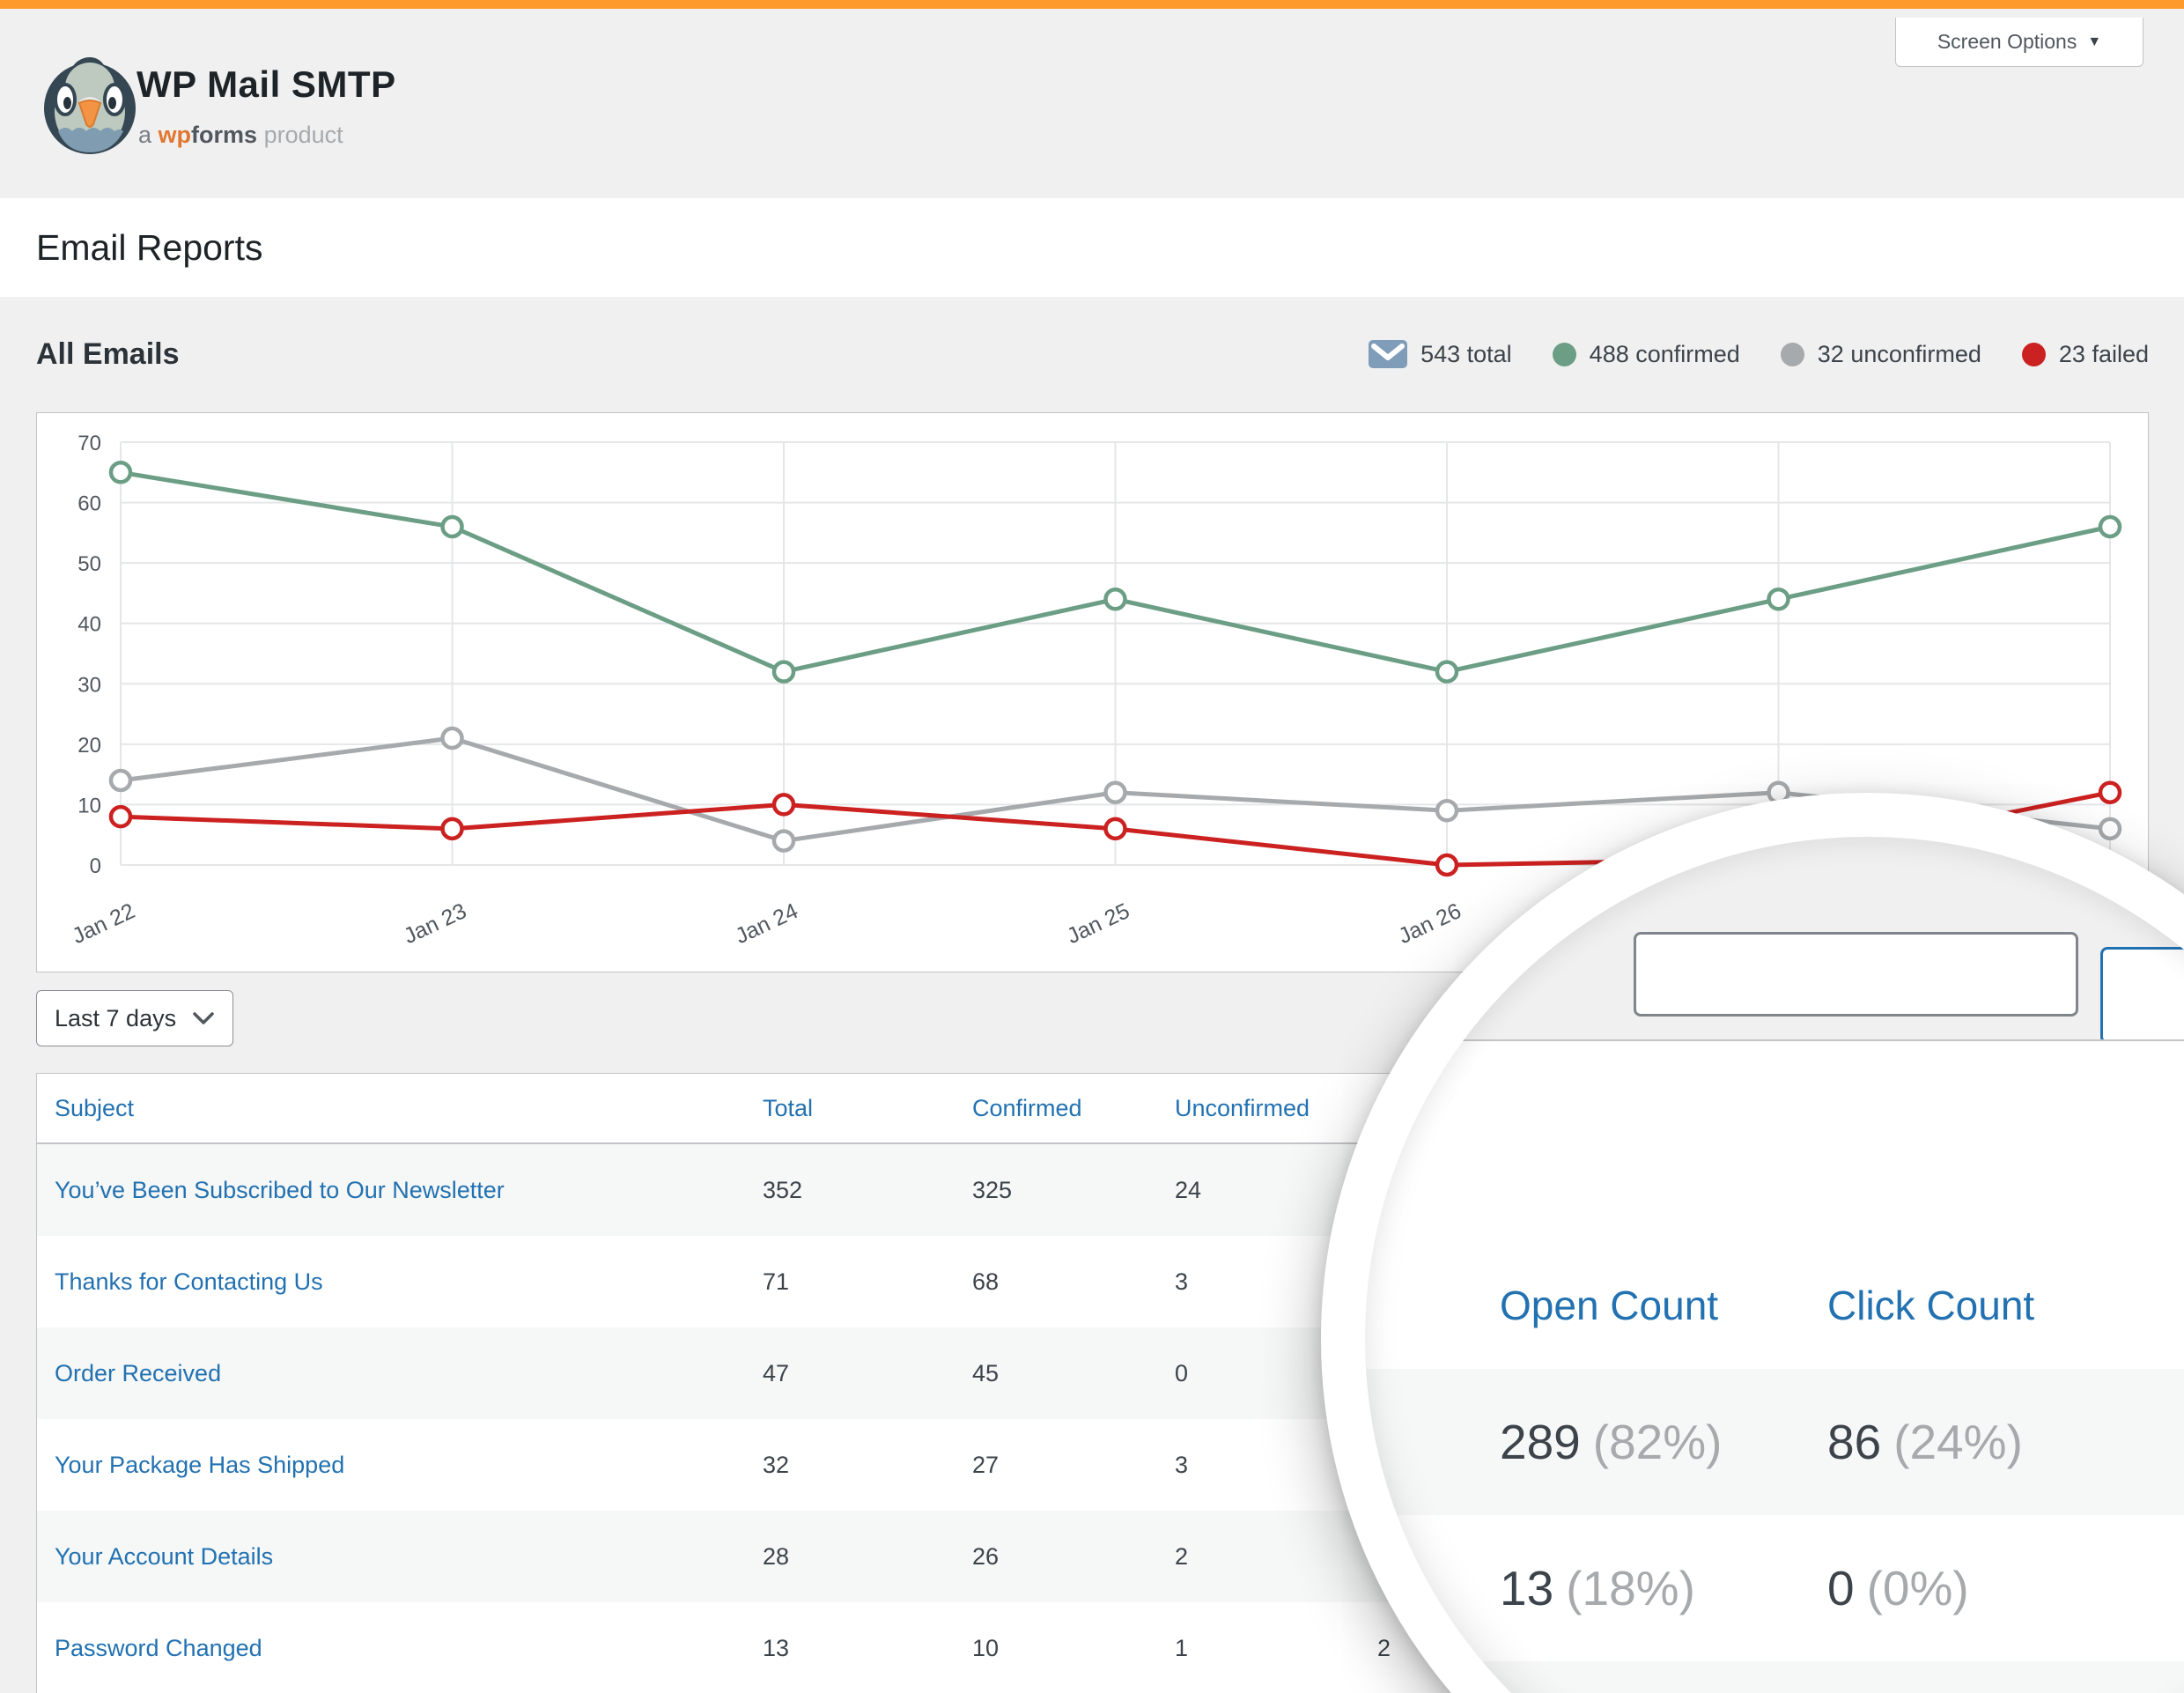  I want to click on legend-total-label: 543 total, so click(1466, 353).